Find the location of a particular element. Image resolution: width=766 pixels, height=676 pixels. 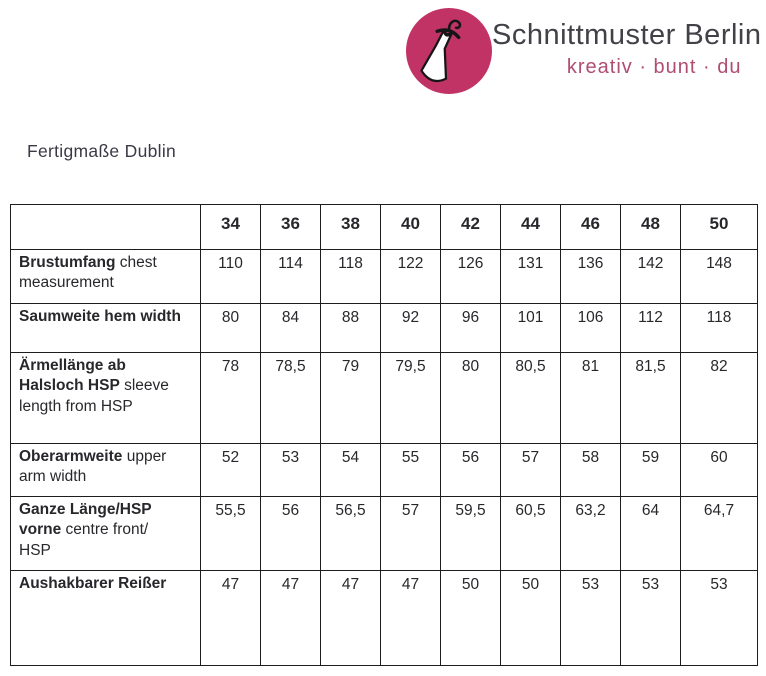

measurement-value: 82 is located at coordinates (719, 398).